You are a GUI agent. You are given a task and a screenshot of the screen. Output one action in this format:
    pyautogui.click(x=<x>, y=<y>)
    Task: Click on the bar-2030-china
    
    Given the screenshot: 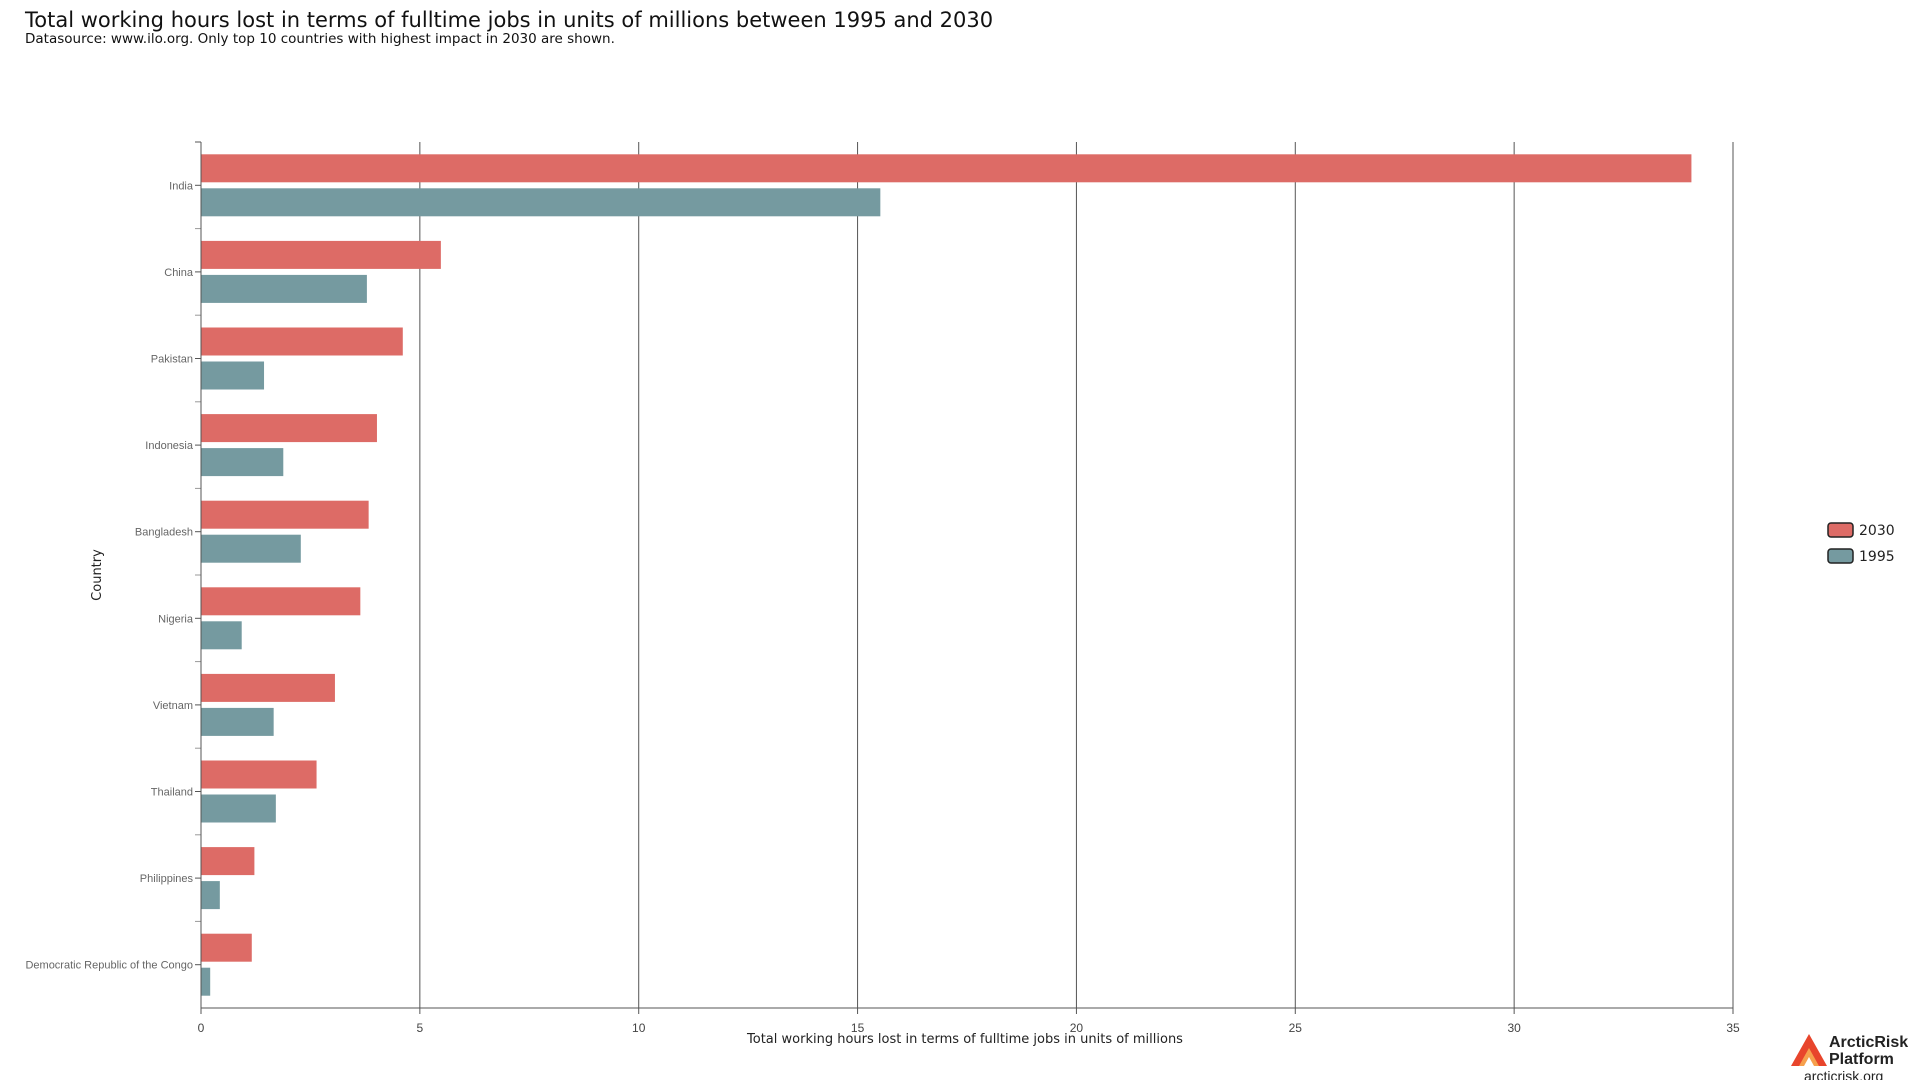 What is the action you would take?
    pyautogui.click(x=321, y=254)
    